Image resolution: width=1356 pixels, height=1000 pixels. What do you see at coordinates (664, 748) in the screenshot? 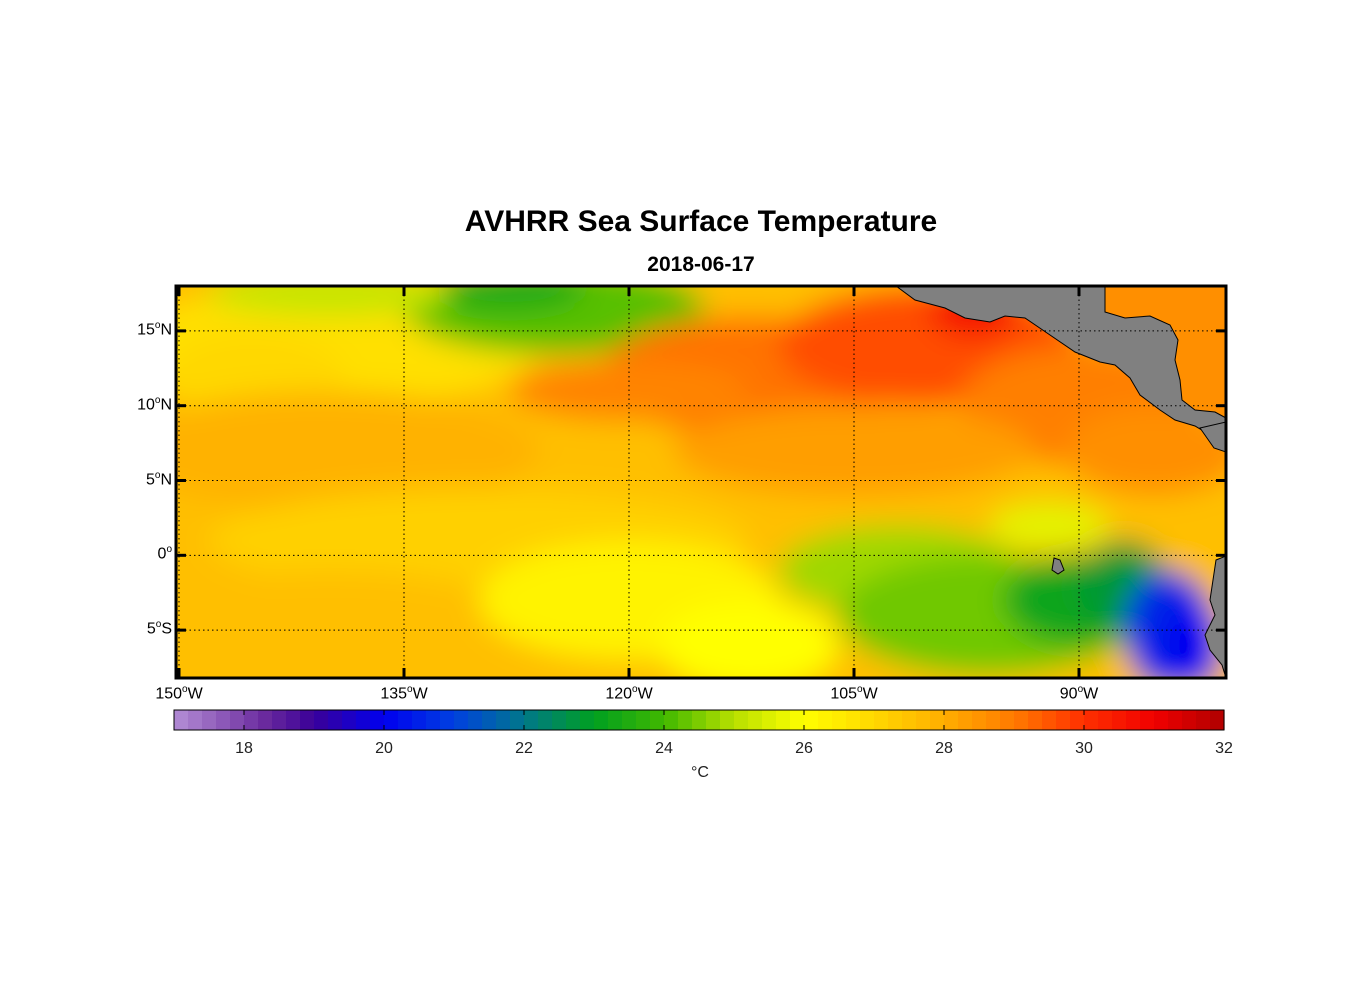
I see `colorbar-tick-label: 24` at bounding box center [664, 748].